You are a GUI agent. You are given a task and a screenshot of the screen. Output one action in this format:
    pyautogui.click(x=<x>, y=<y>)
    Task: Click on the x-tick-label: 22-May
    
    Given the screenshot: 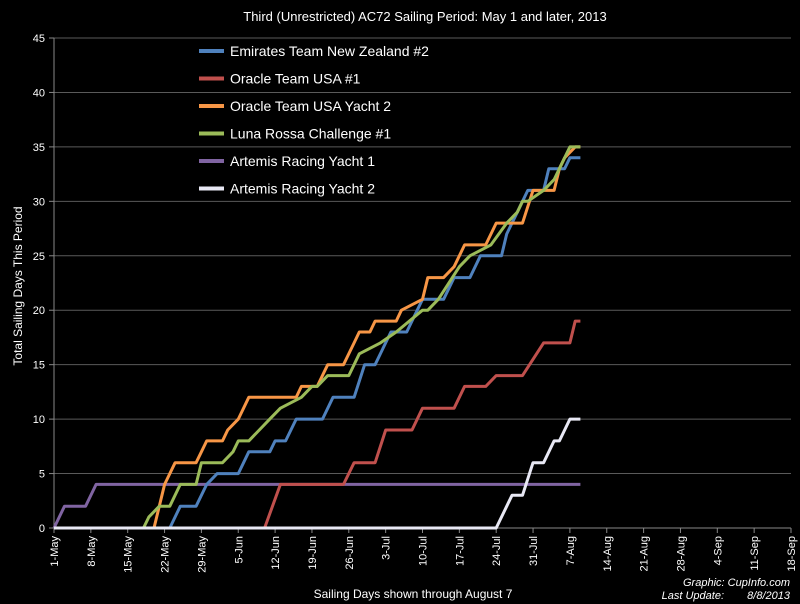 What is the action you would take?
    pyautogui.click(x=166, y=554)
    